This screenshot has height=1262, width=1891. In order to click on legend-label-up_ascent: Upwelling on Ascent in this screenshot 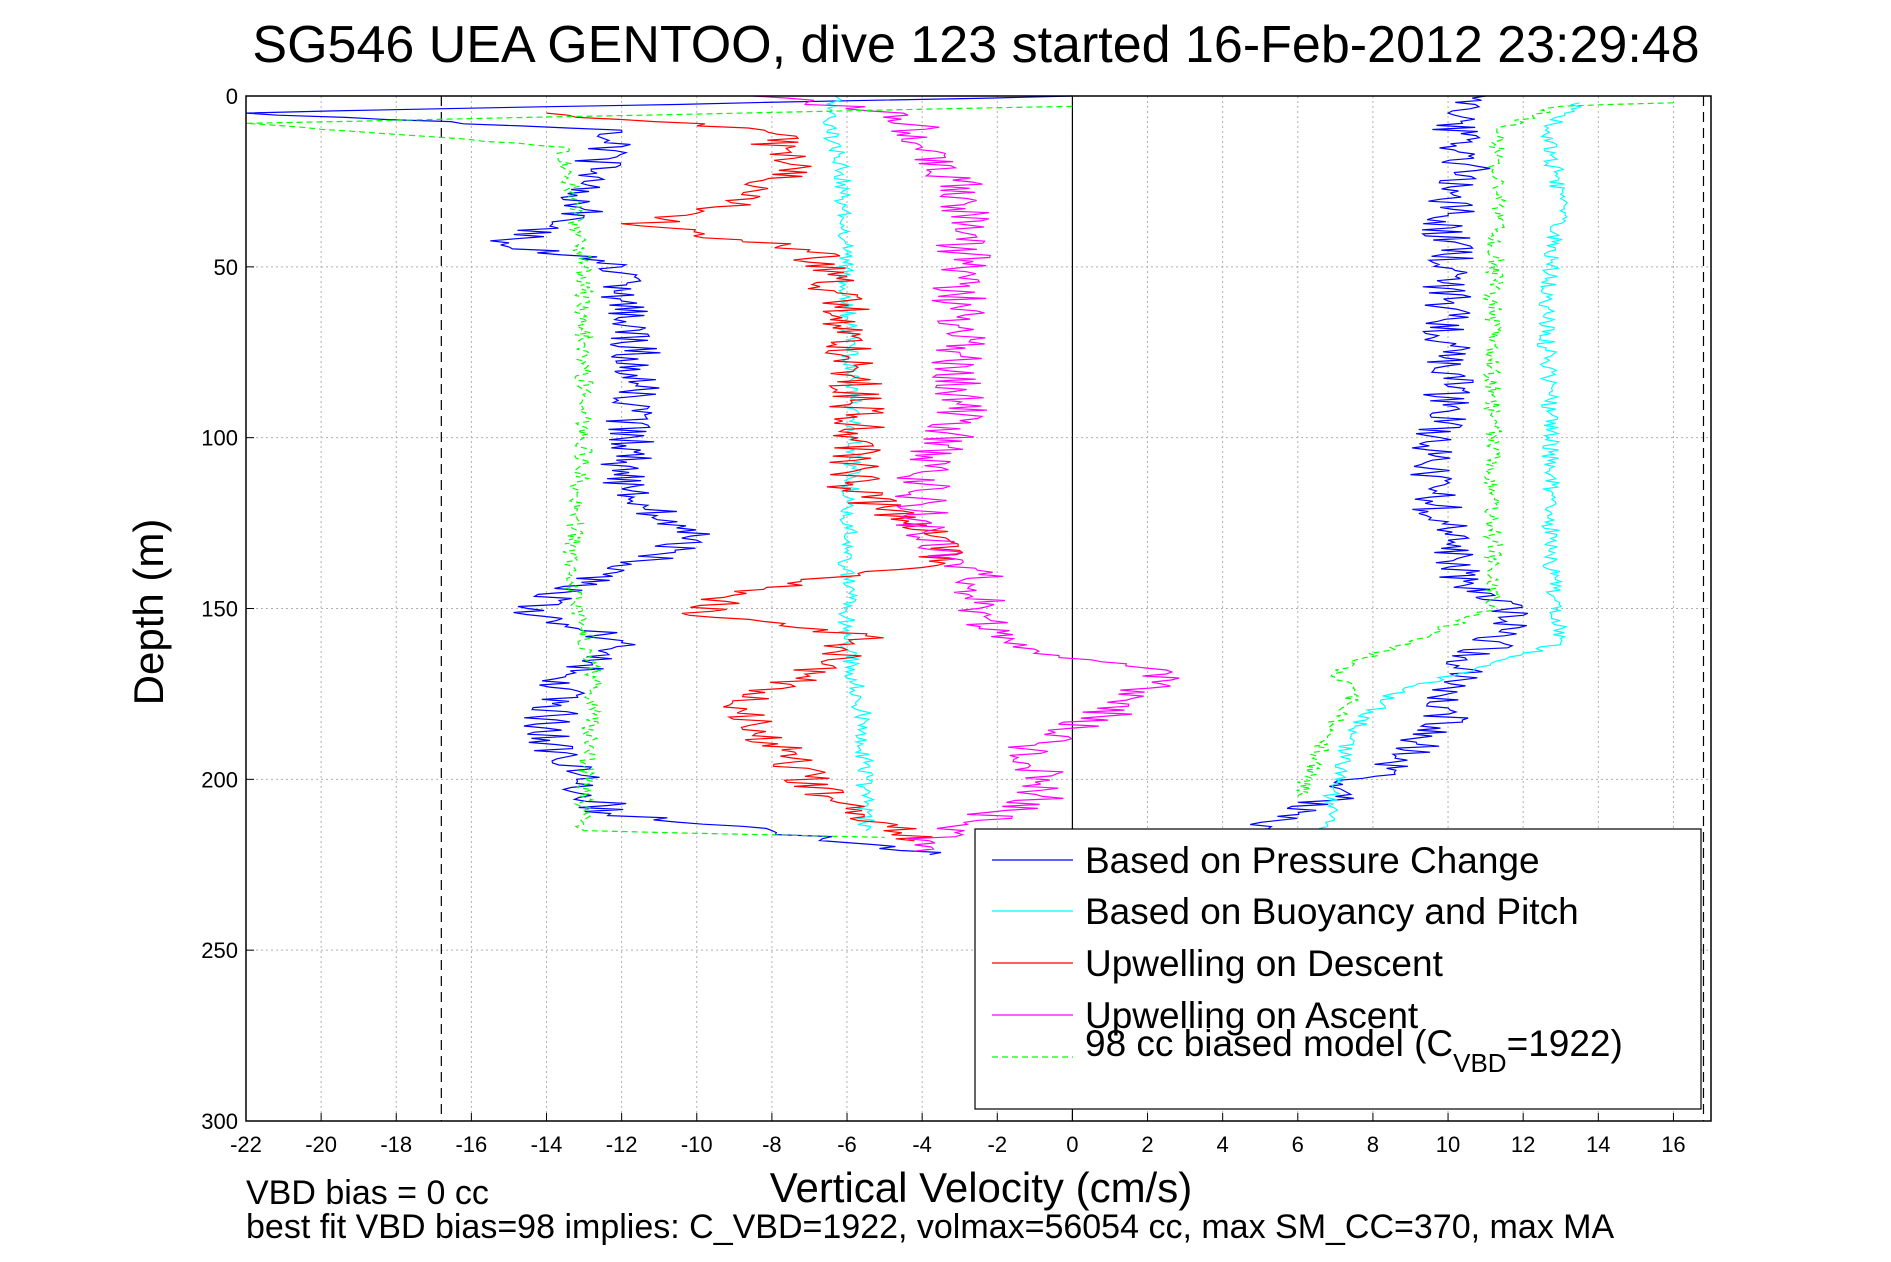, I will do `click(1252, 1015)`.